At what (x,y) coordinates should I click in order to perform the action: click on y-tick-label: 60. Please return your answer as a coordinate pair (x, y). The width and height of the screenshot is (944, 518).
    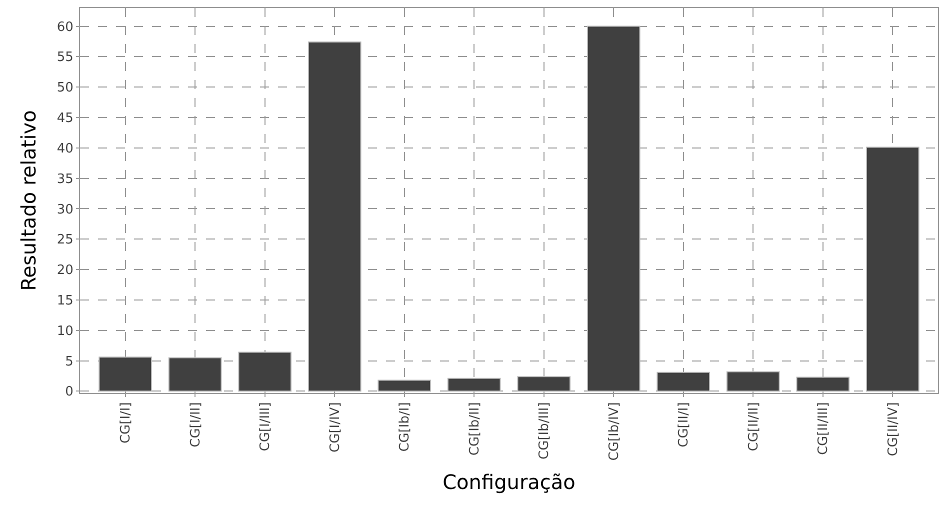
    Looking at the image, I should click on (65, 27).